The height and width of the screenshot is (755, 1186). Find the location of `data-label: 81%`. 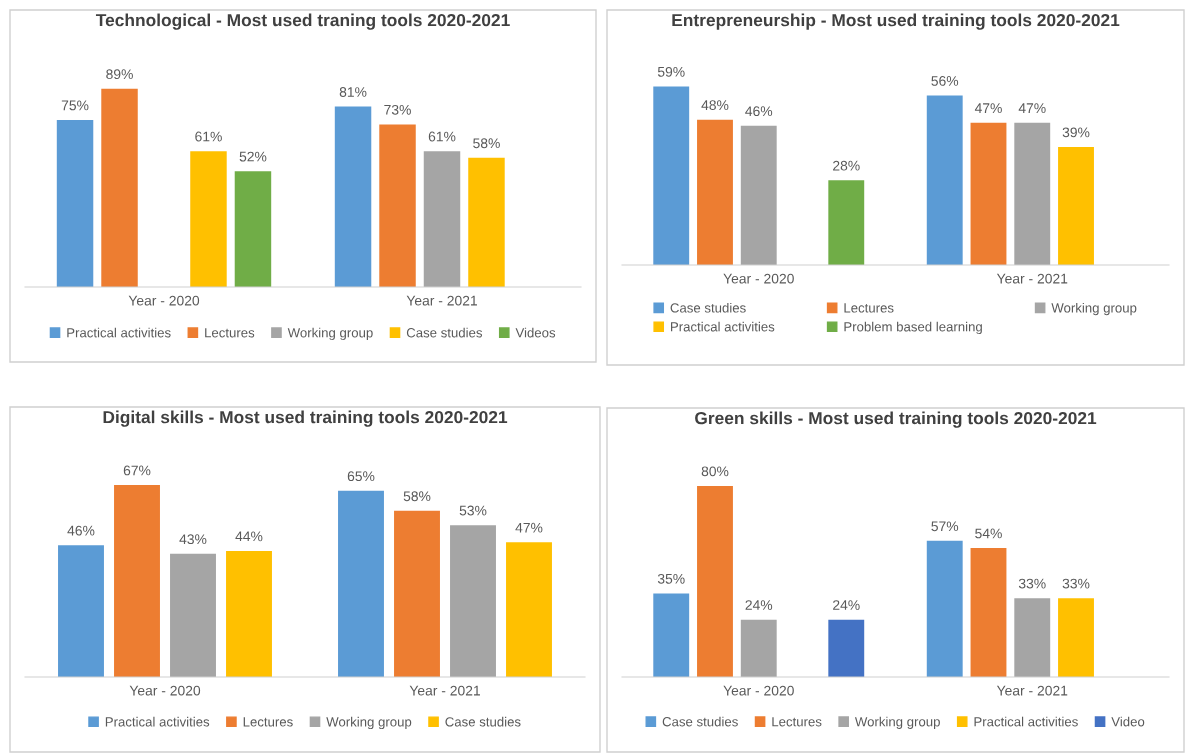

data-label: 81% is located at coordinates (353, 92).